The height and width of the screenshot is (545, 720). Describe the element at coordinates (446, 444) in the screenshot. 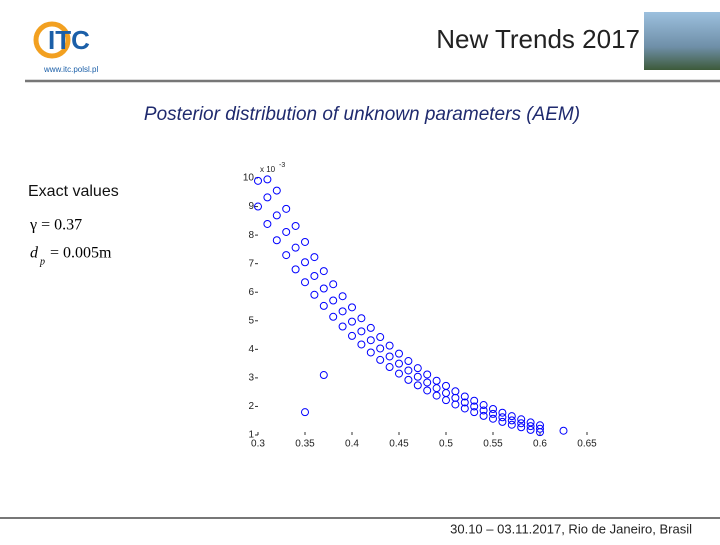

I see `x-tick-label: 0.5` at that location.